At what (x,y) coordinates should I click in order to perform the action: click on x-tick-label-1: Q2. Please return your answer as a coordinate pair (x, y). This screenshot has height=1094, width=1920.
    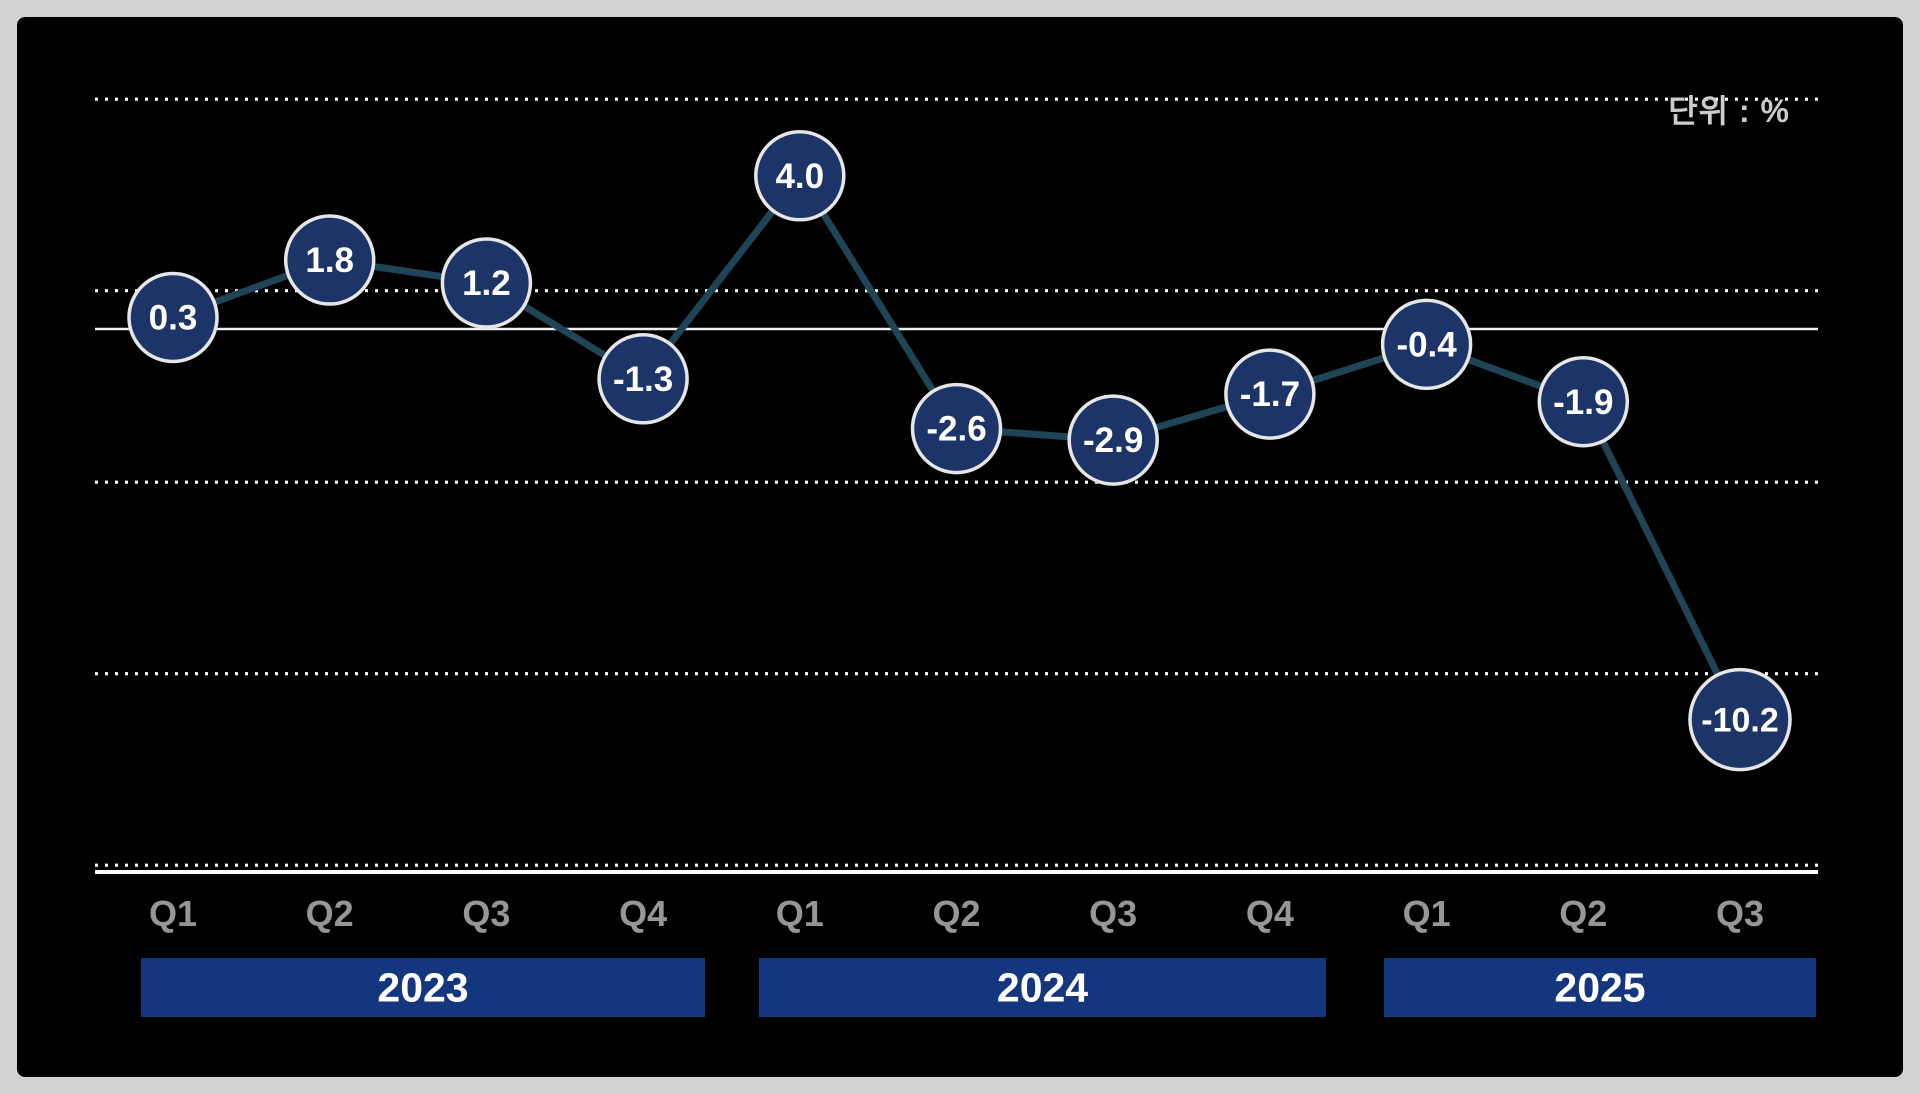
    Looking at the image, I should click on (330, 913).